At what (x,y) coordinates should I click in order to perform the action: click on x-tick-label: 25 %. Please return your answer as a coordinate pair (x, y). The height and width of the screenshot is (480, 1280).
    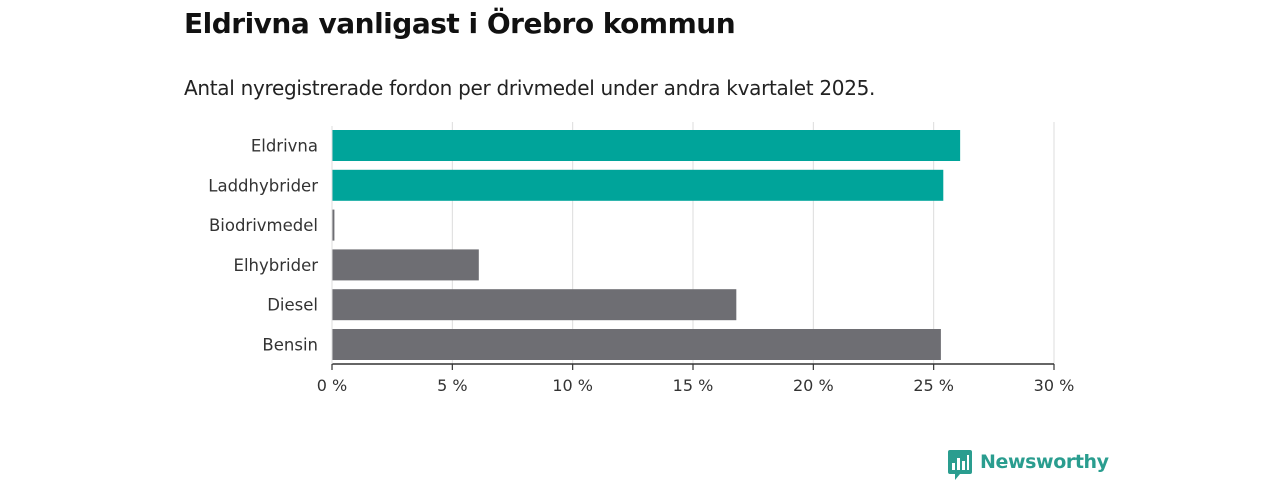
    Looking at the image, I should click on (933, 385).